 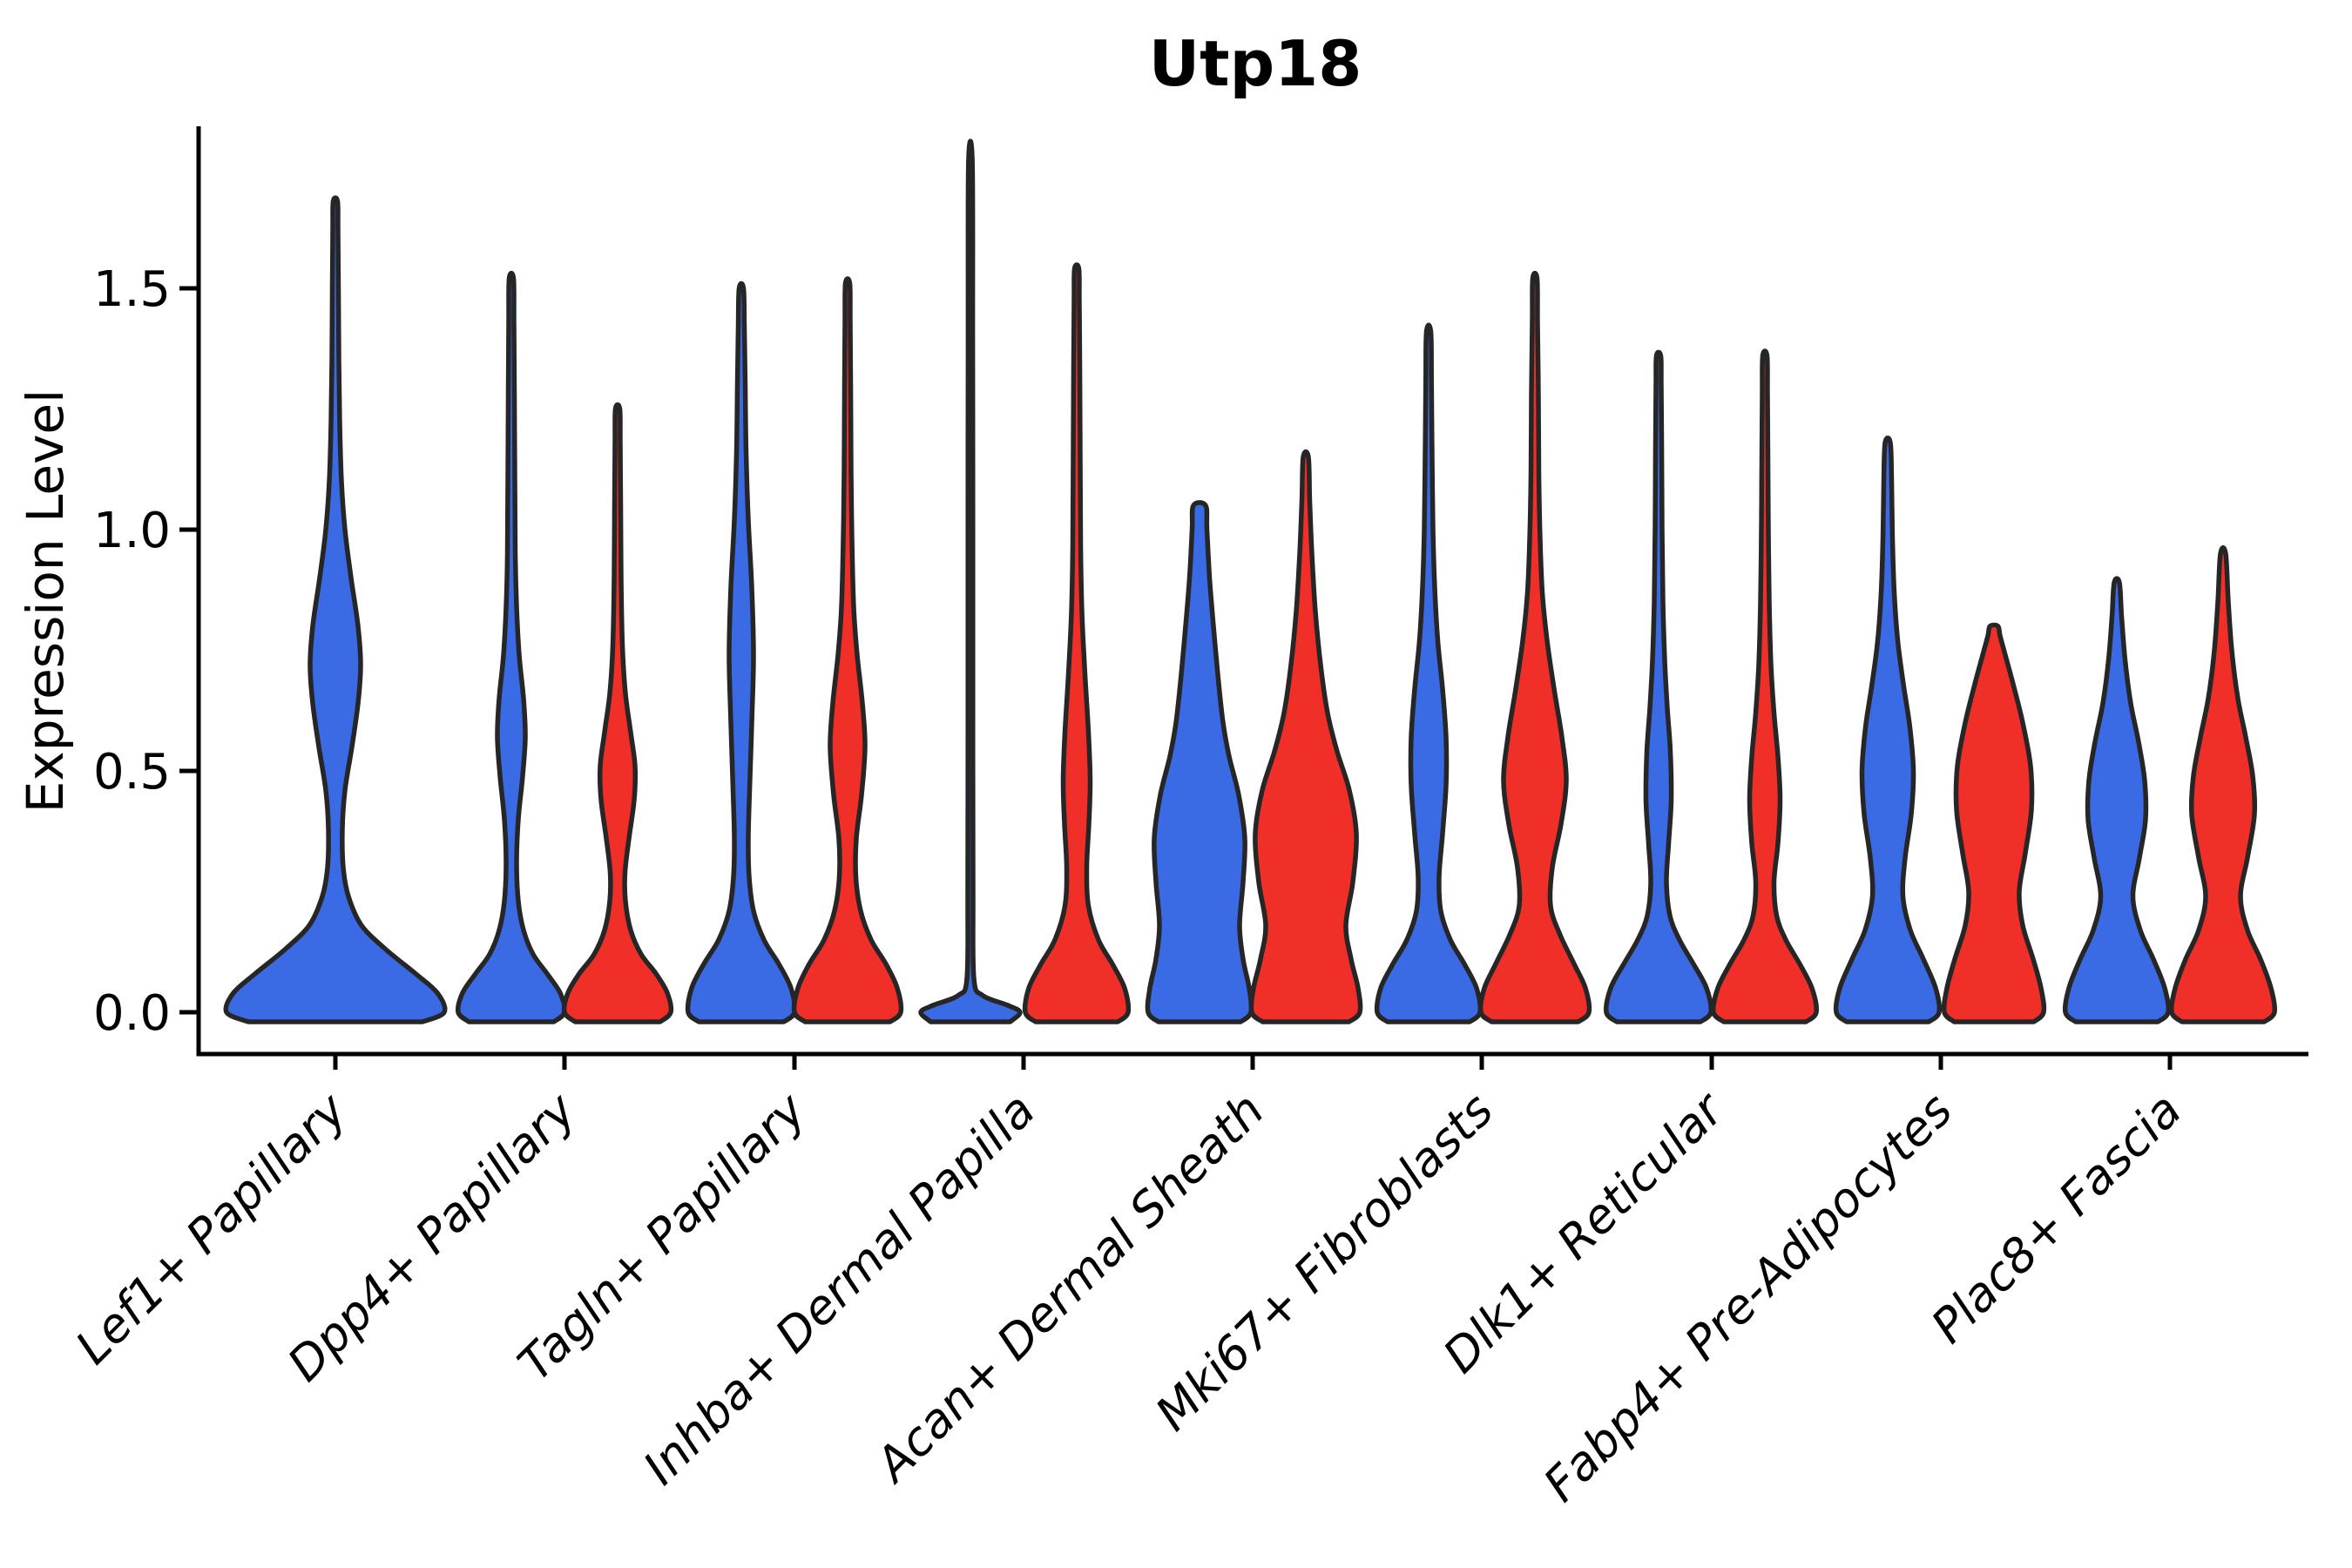 I want to click on violin-red-fabp4-pre-adipocytes, so click(x=1994, y=823).